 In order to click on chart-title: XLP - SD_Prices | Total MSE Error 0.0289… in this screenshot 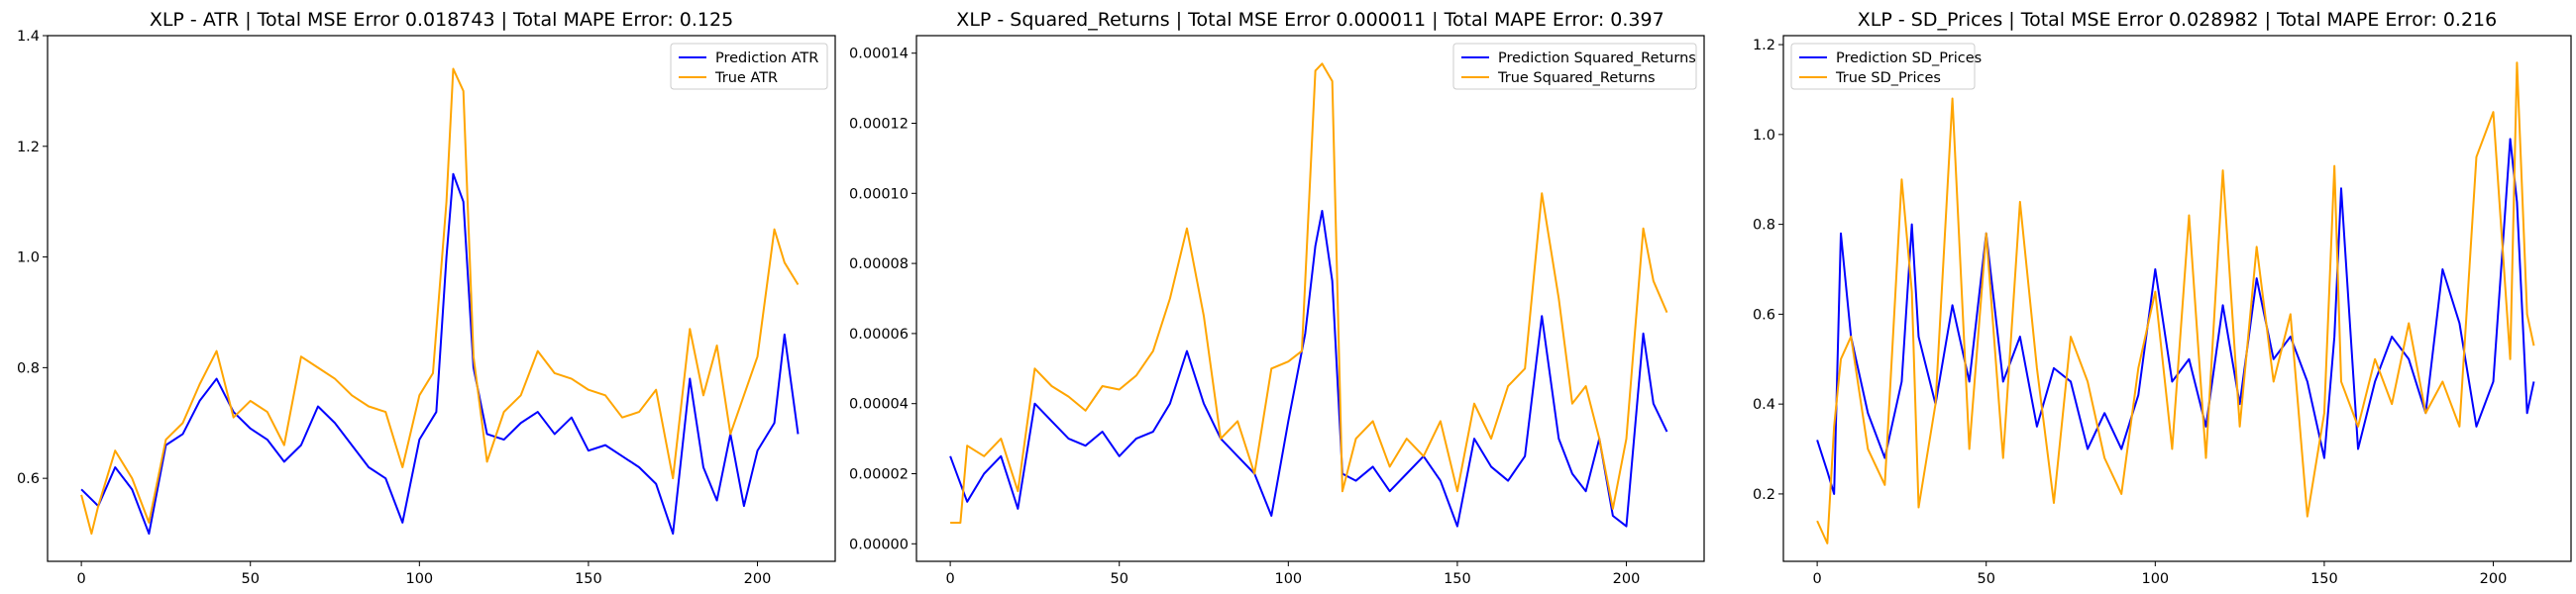, I will do `click(2177, 20)`.